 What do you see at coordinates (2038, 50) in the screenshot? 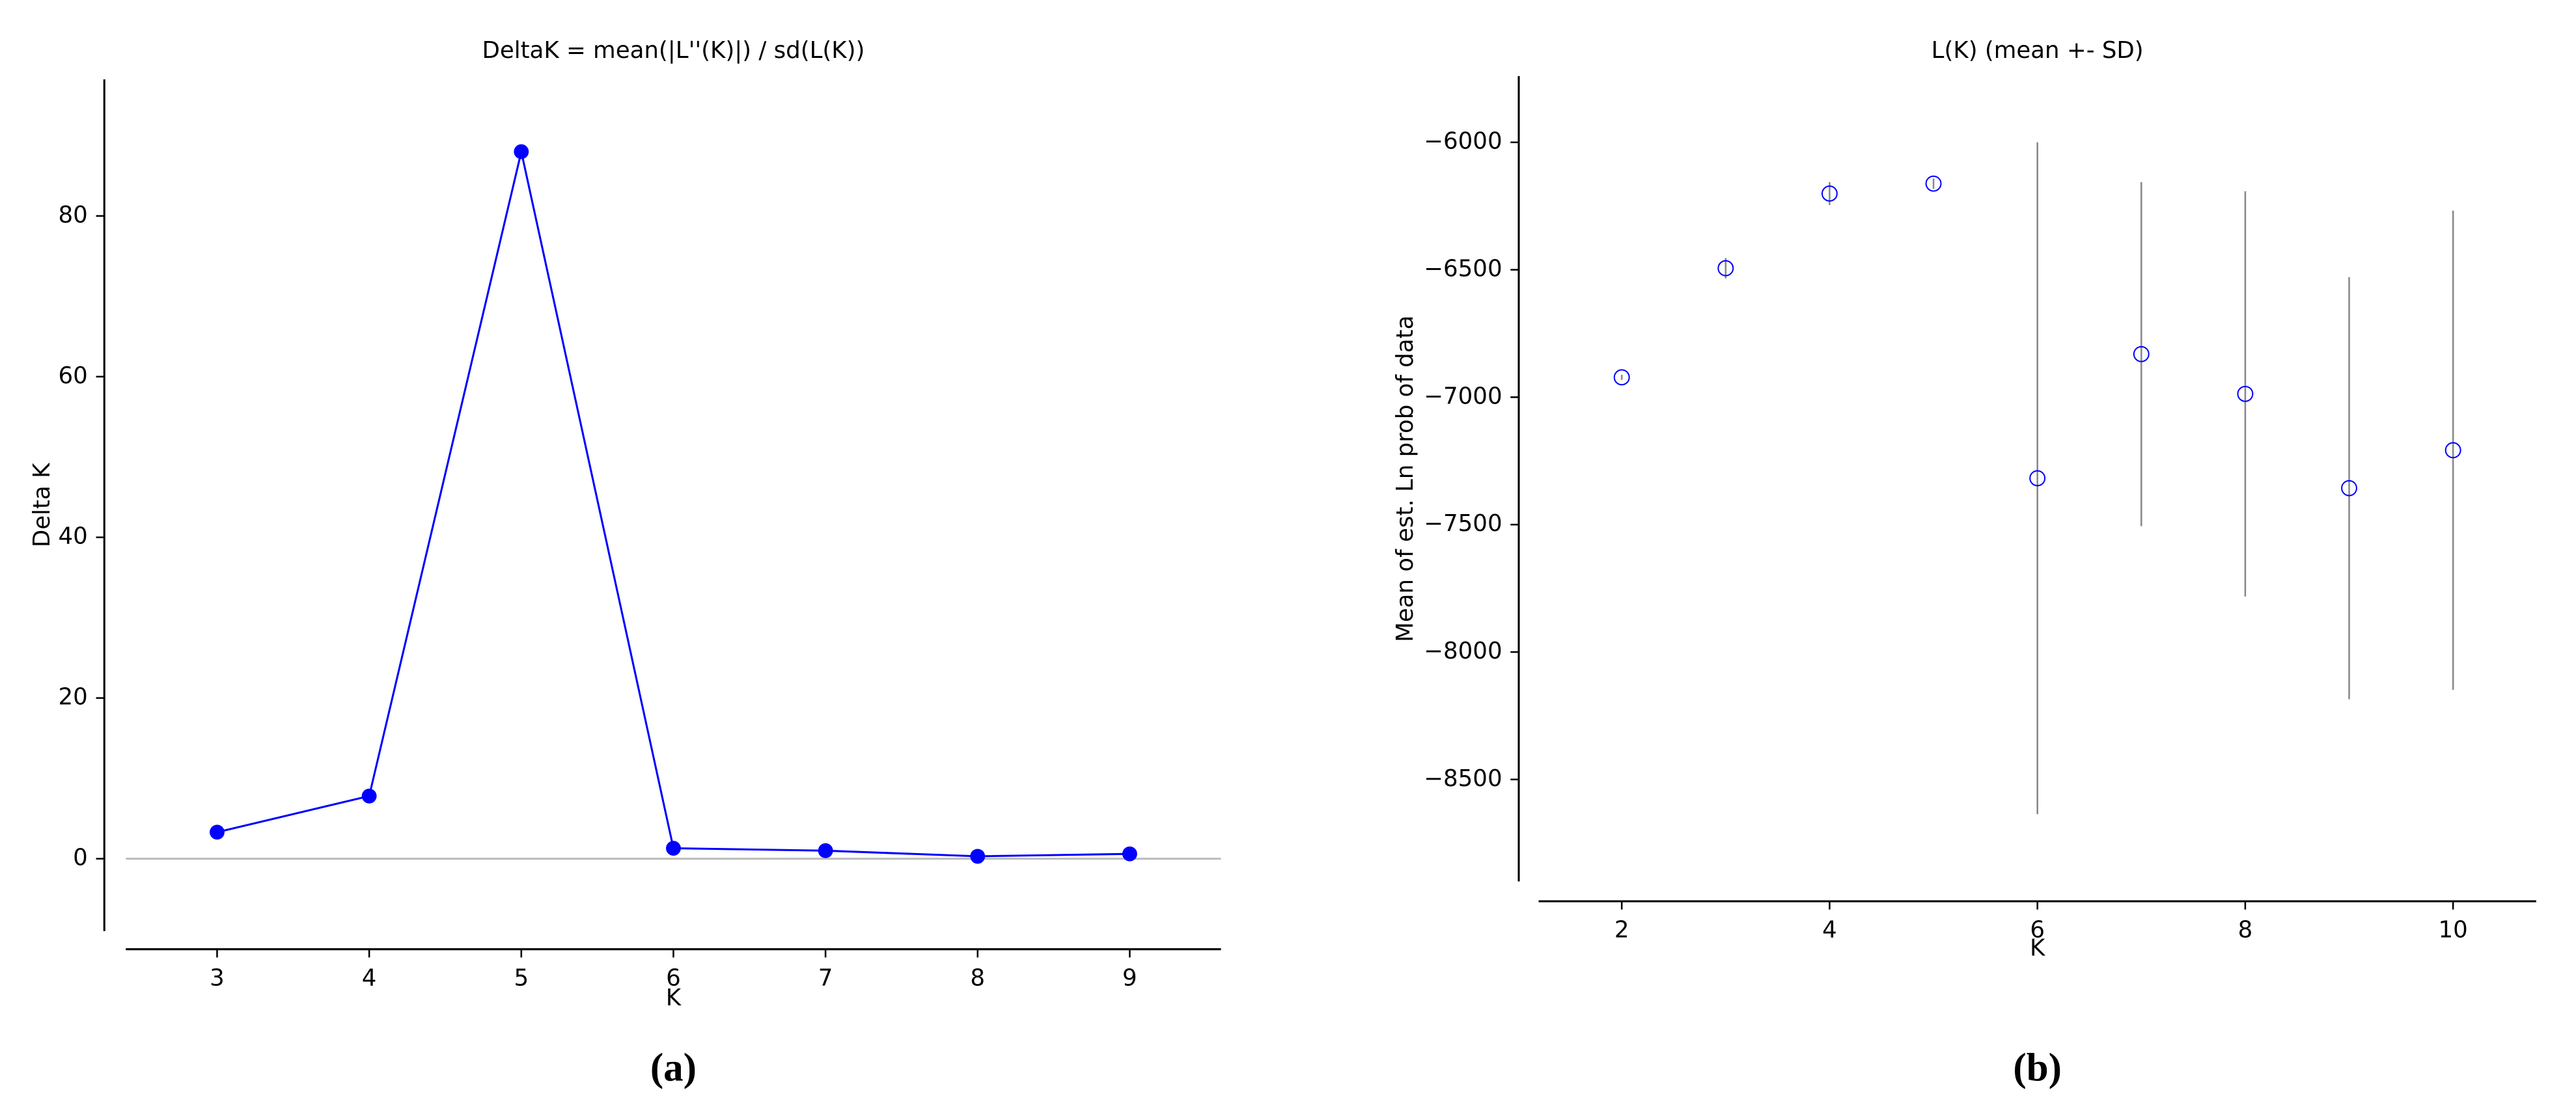
I see `chart-title: L(K) (mean +- SD)` at bounding box center [2038, 50].